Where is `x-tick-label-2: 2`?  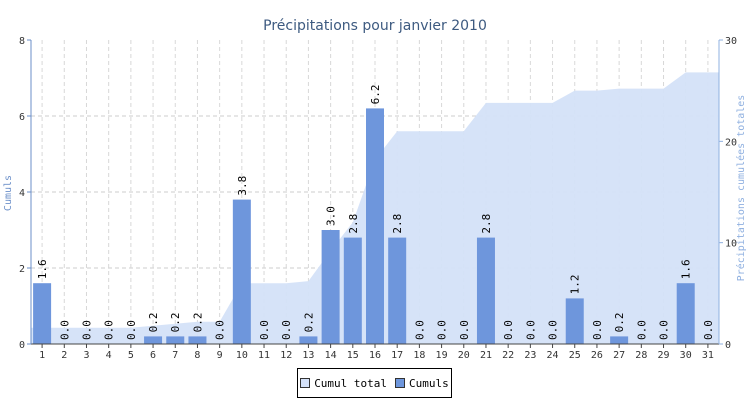 x-tick-label-2: 2 is located at coordinates (64, 355).